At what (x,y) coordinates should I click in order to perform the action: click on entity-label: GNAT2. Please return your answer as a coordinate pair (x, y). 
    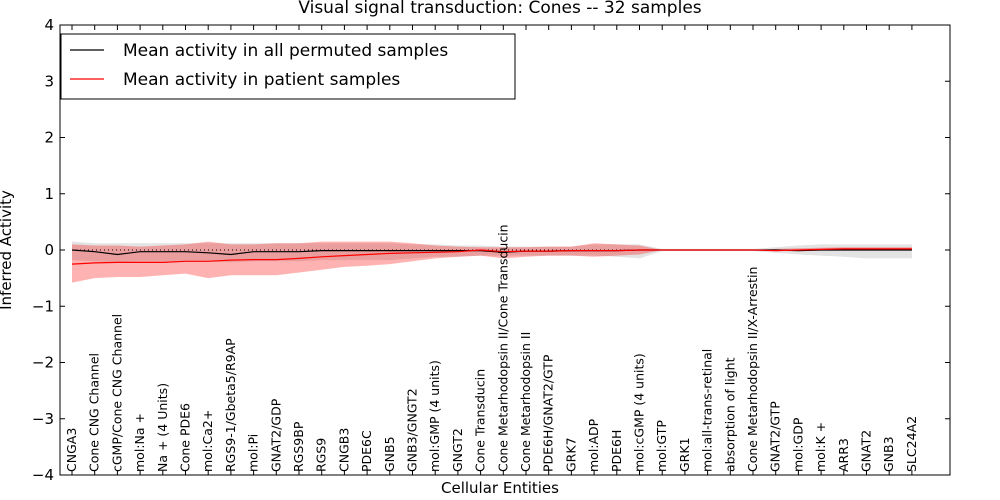
    Looking at the image, I should click on (866, 451).